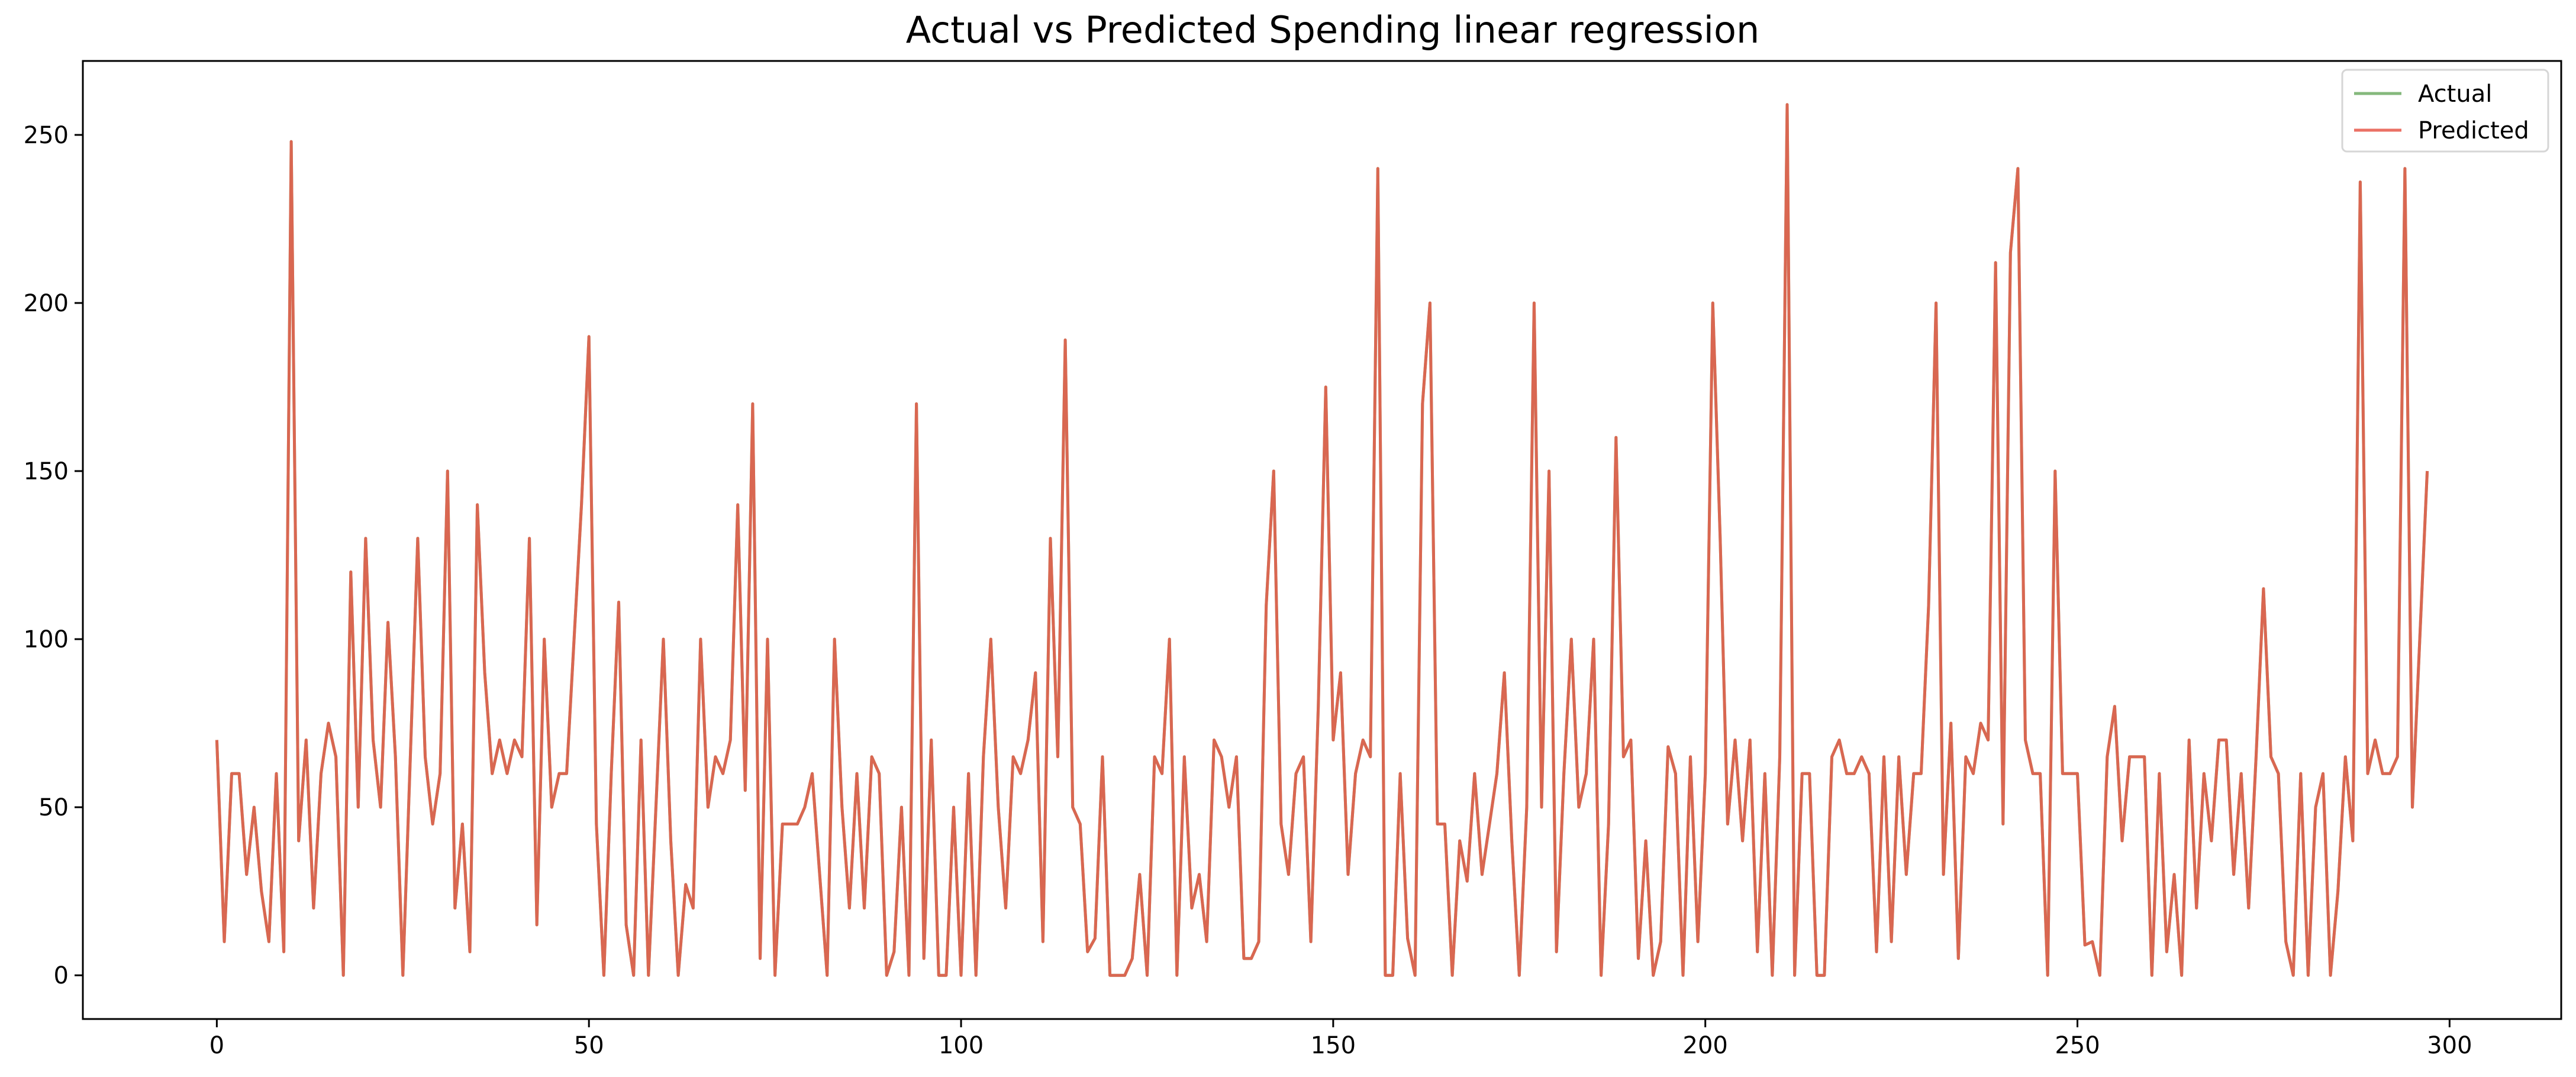  I want to click on y-tick-label: 250, so click(46, 135).